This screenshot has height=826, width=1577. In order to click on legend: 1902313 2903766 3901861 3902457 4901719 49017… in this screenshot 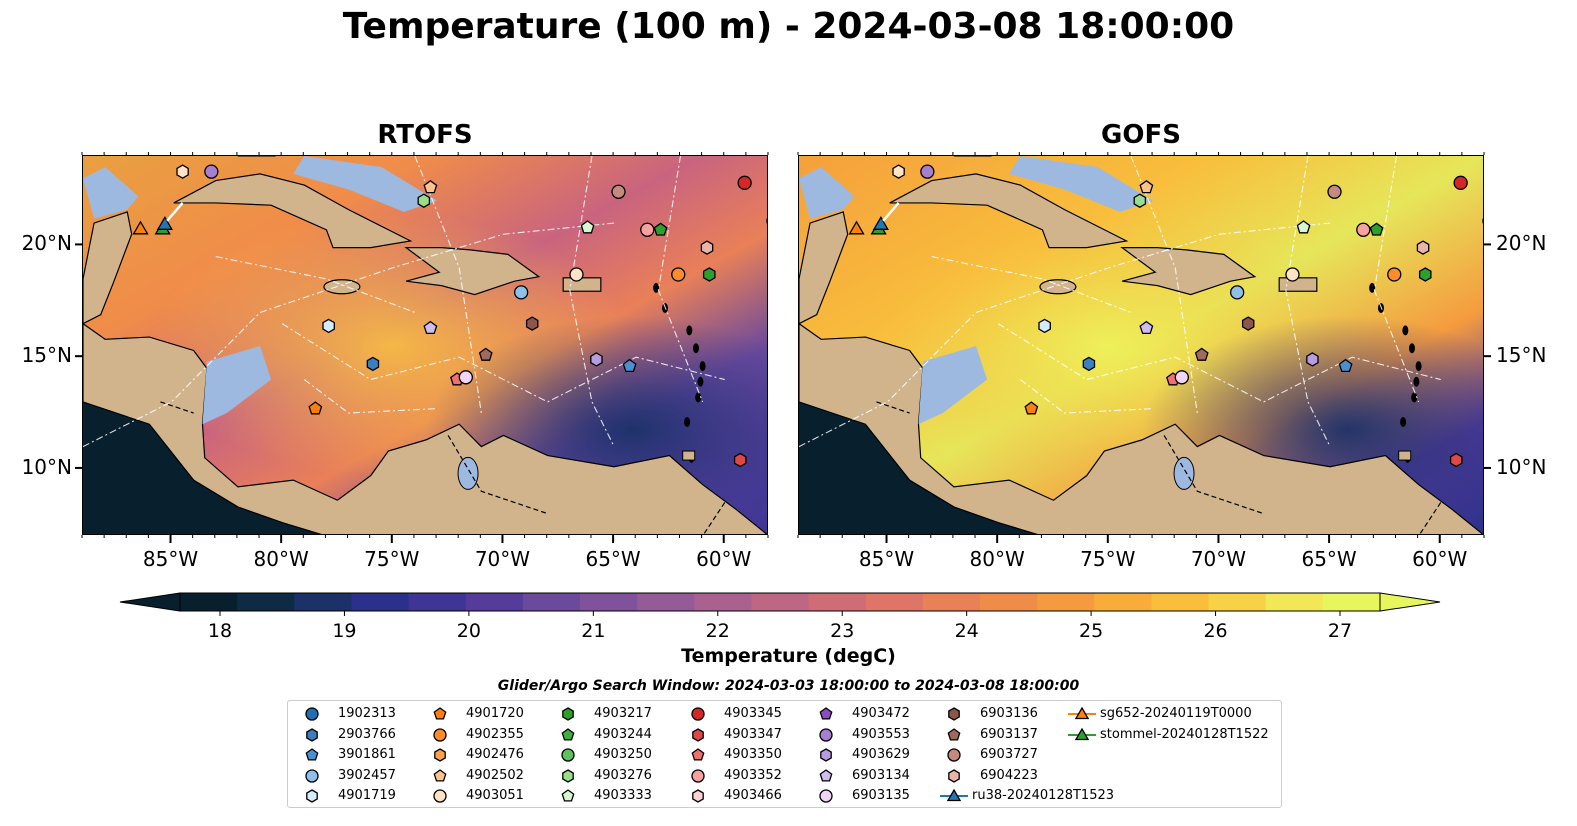, I will do `click(784, 754)`.